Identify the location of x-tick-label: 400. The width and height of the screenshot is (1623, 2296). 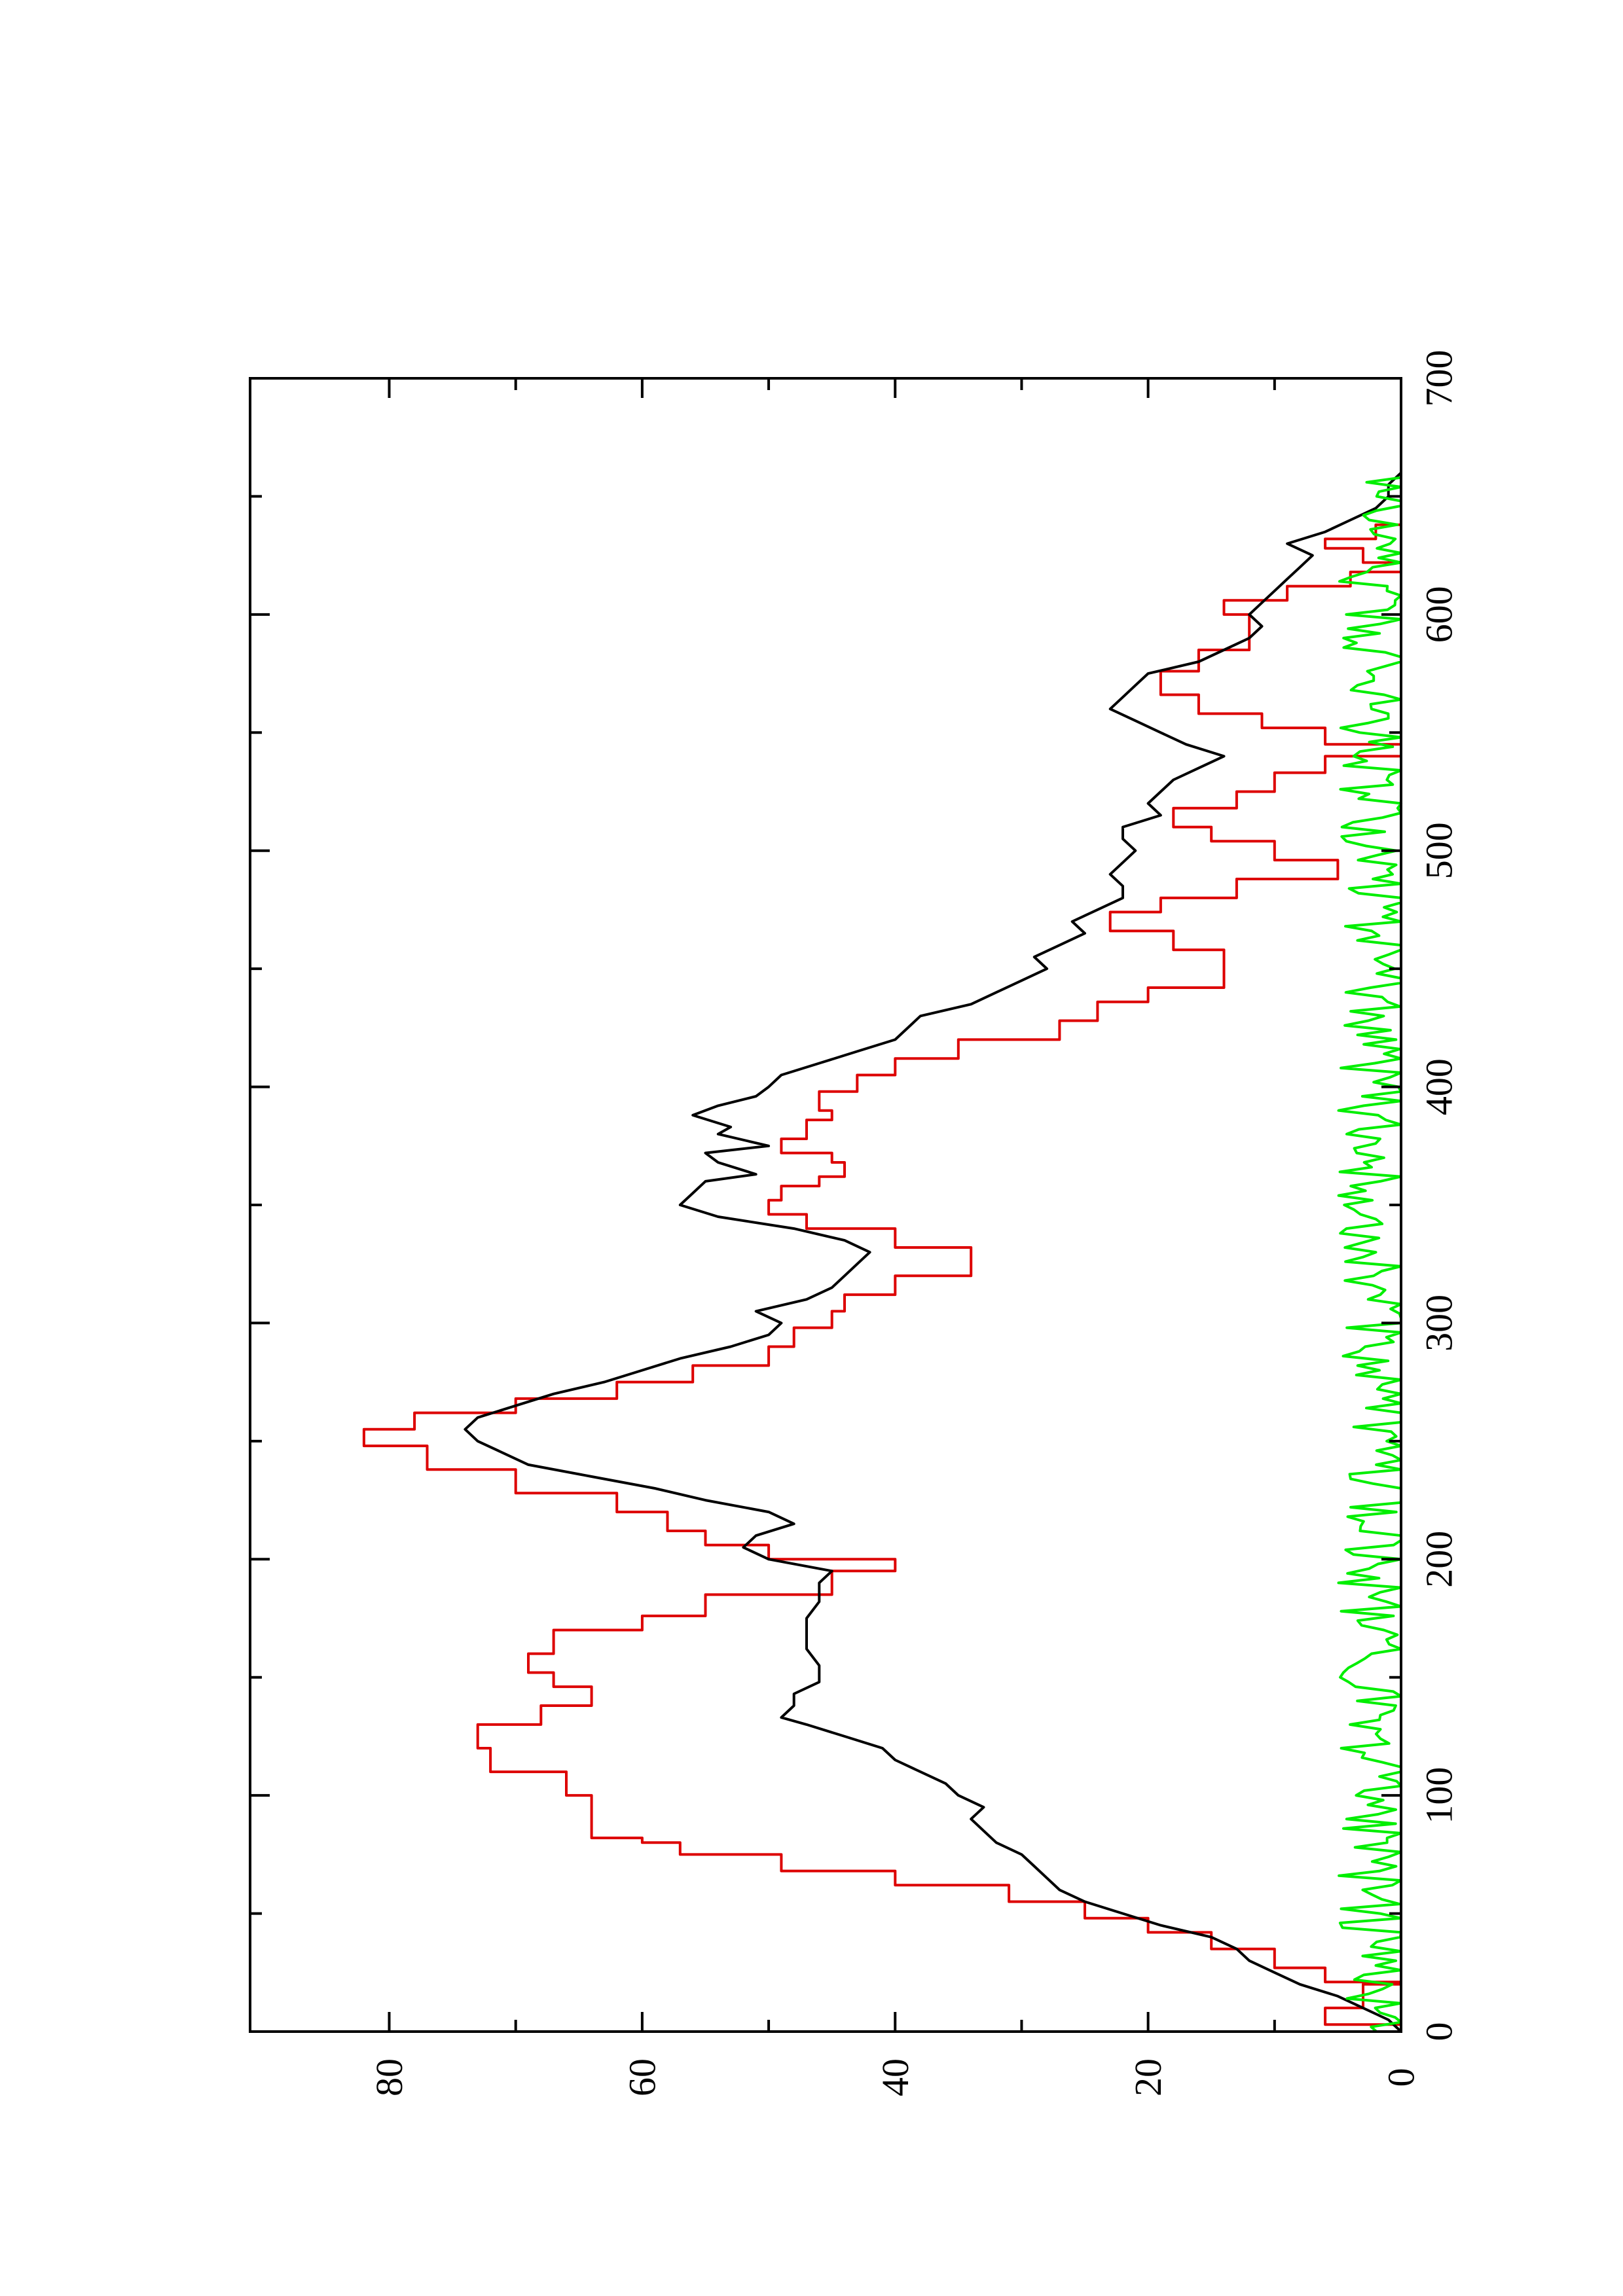
(1439, 1086).